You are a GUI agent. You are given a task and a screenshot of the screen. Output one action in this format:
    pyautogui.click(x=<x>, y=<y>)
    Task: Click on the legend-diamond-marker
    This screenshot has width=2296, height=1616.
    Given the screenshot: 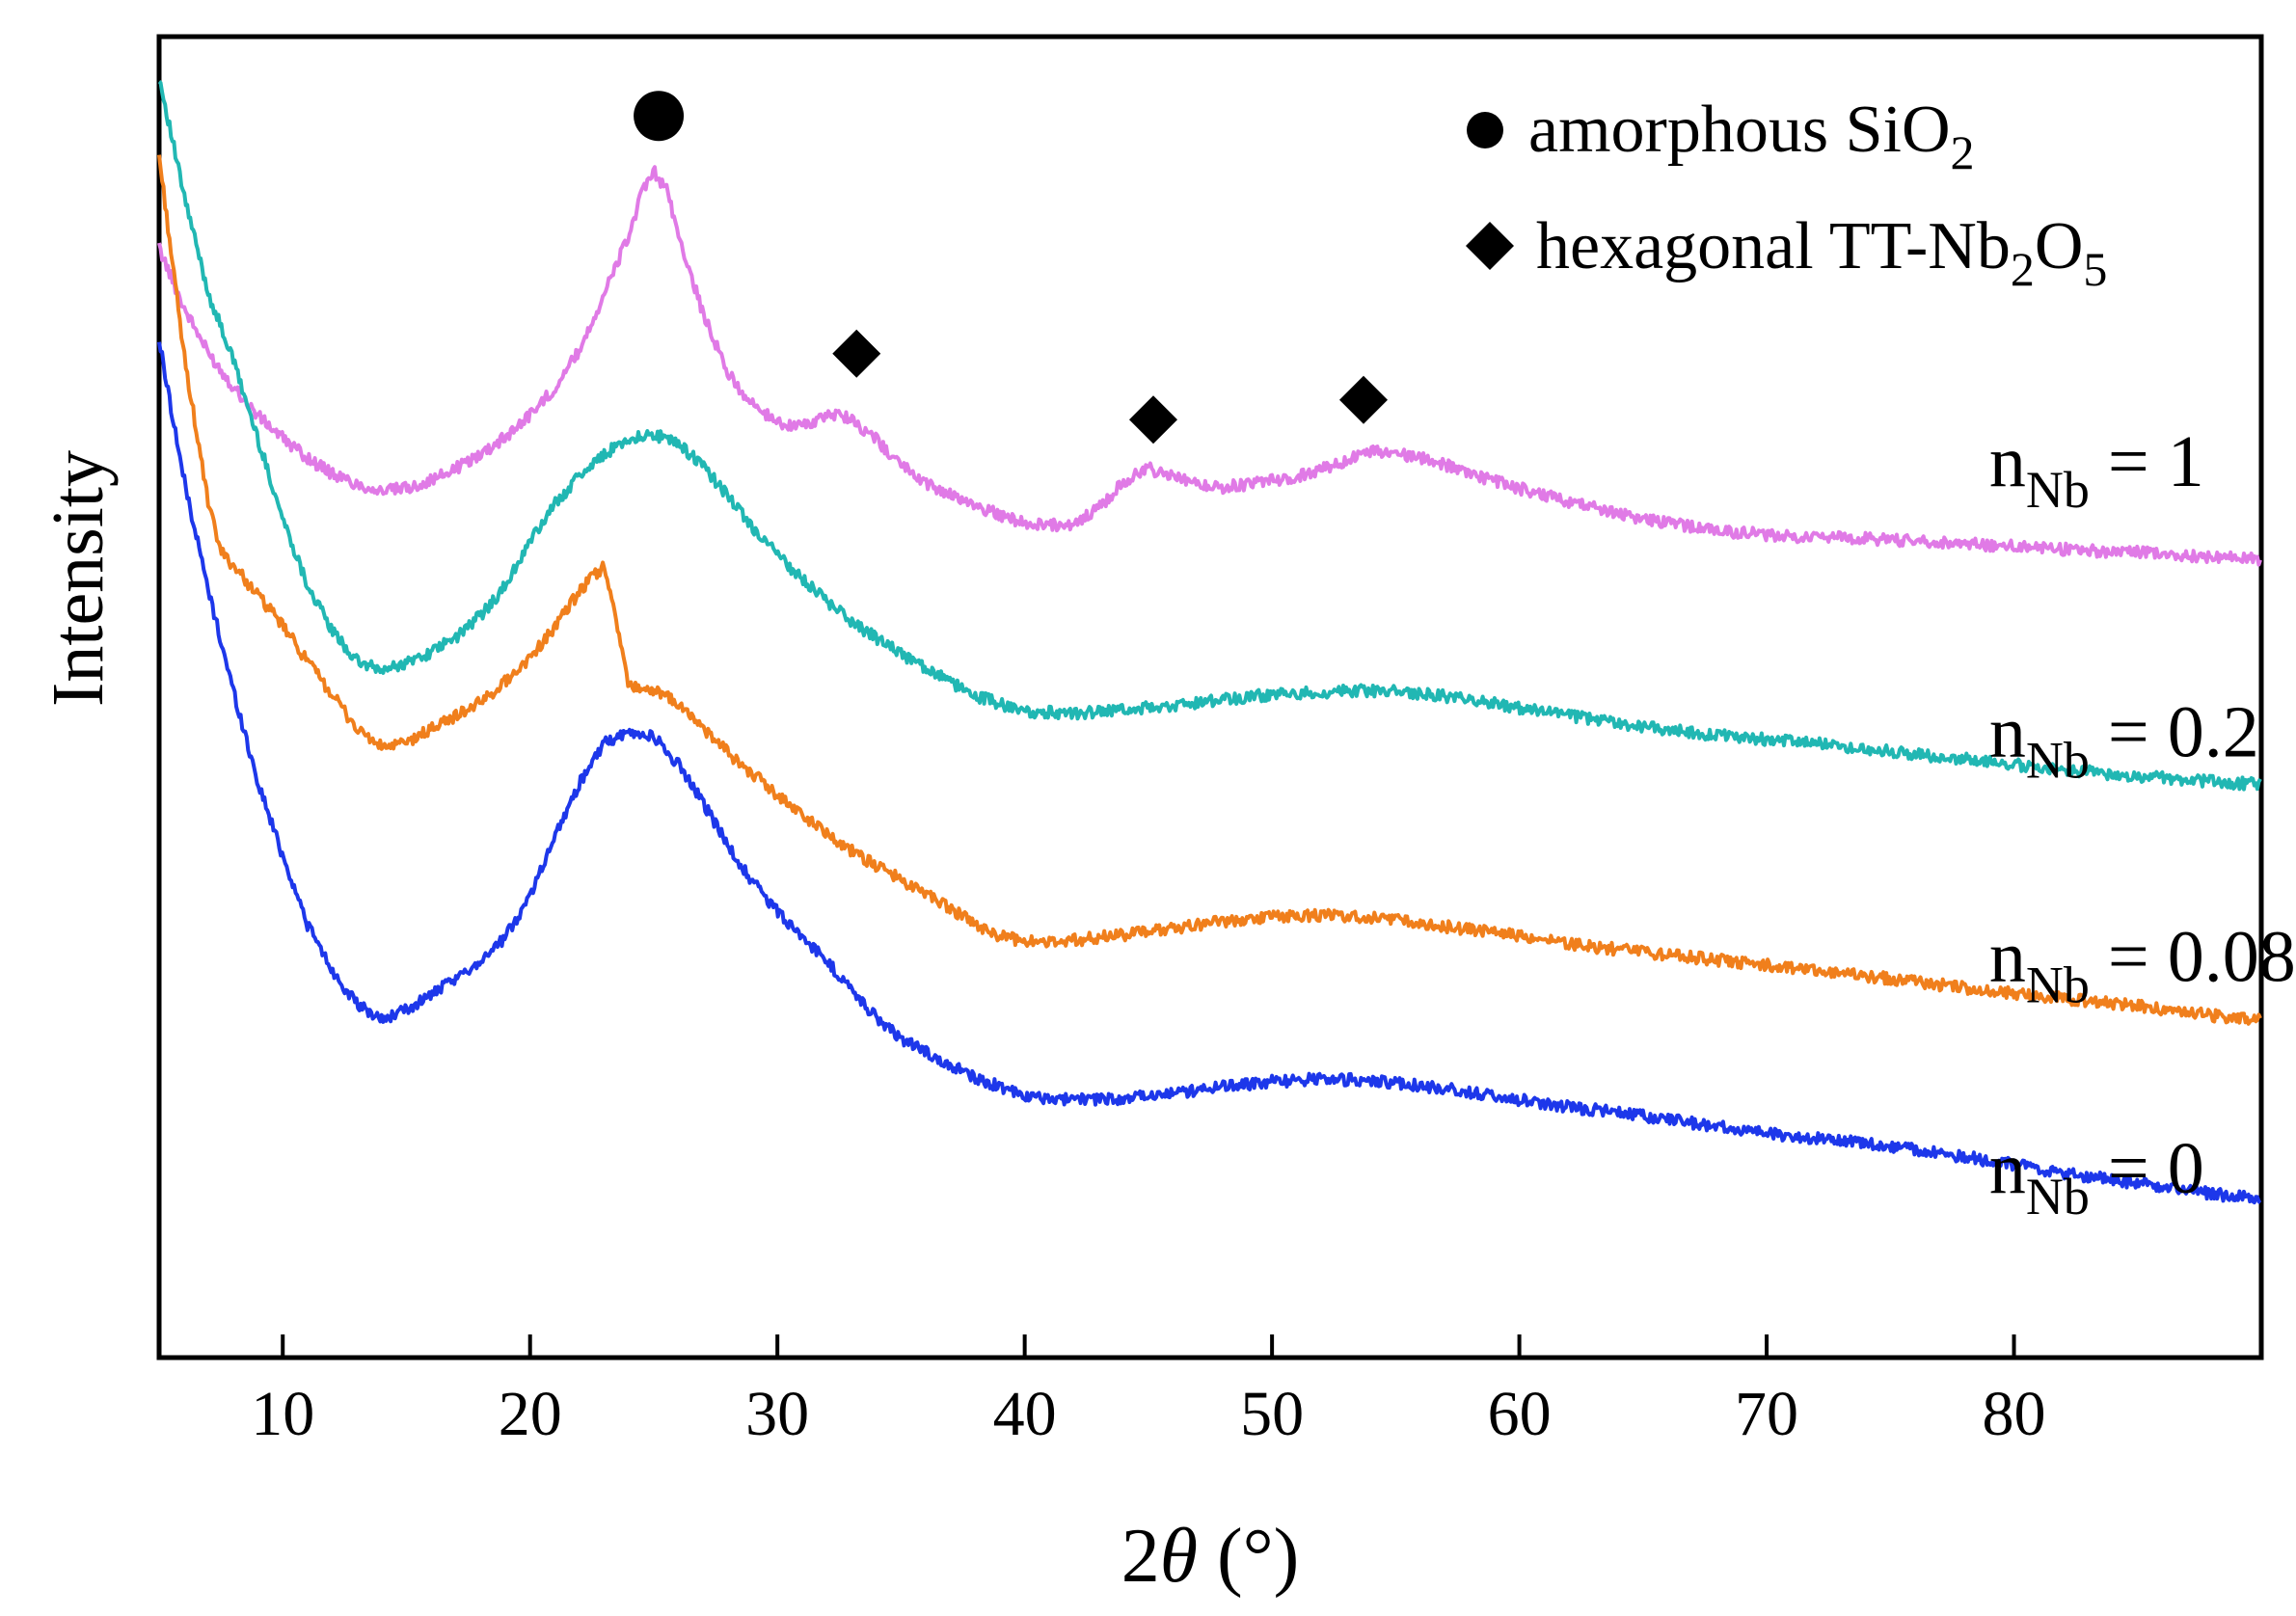 What is the action you would take?
    pyautogui.click(x=1490, y=246)
    